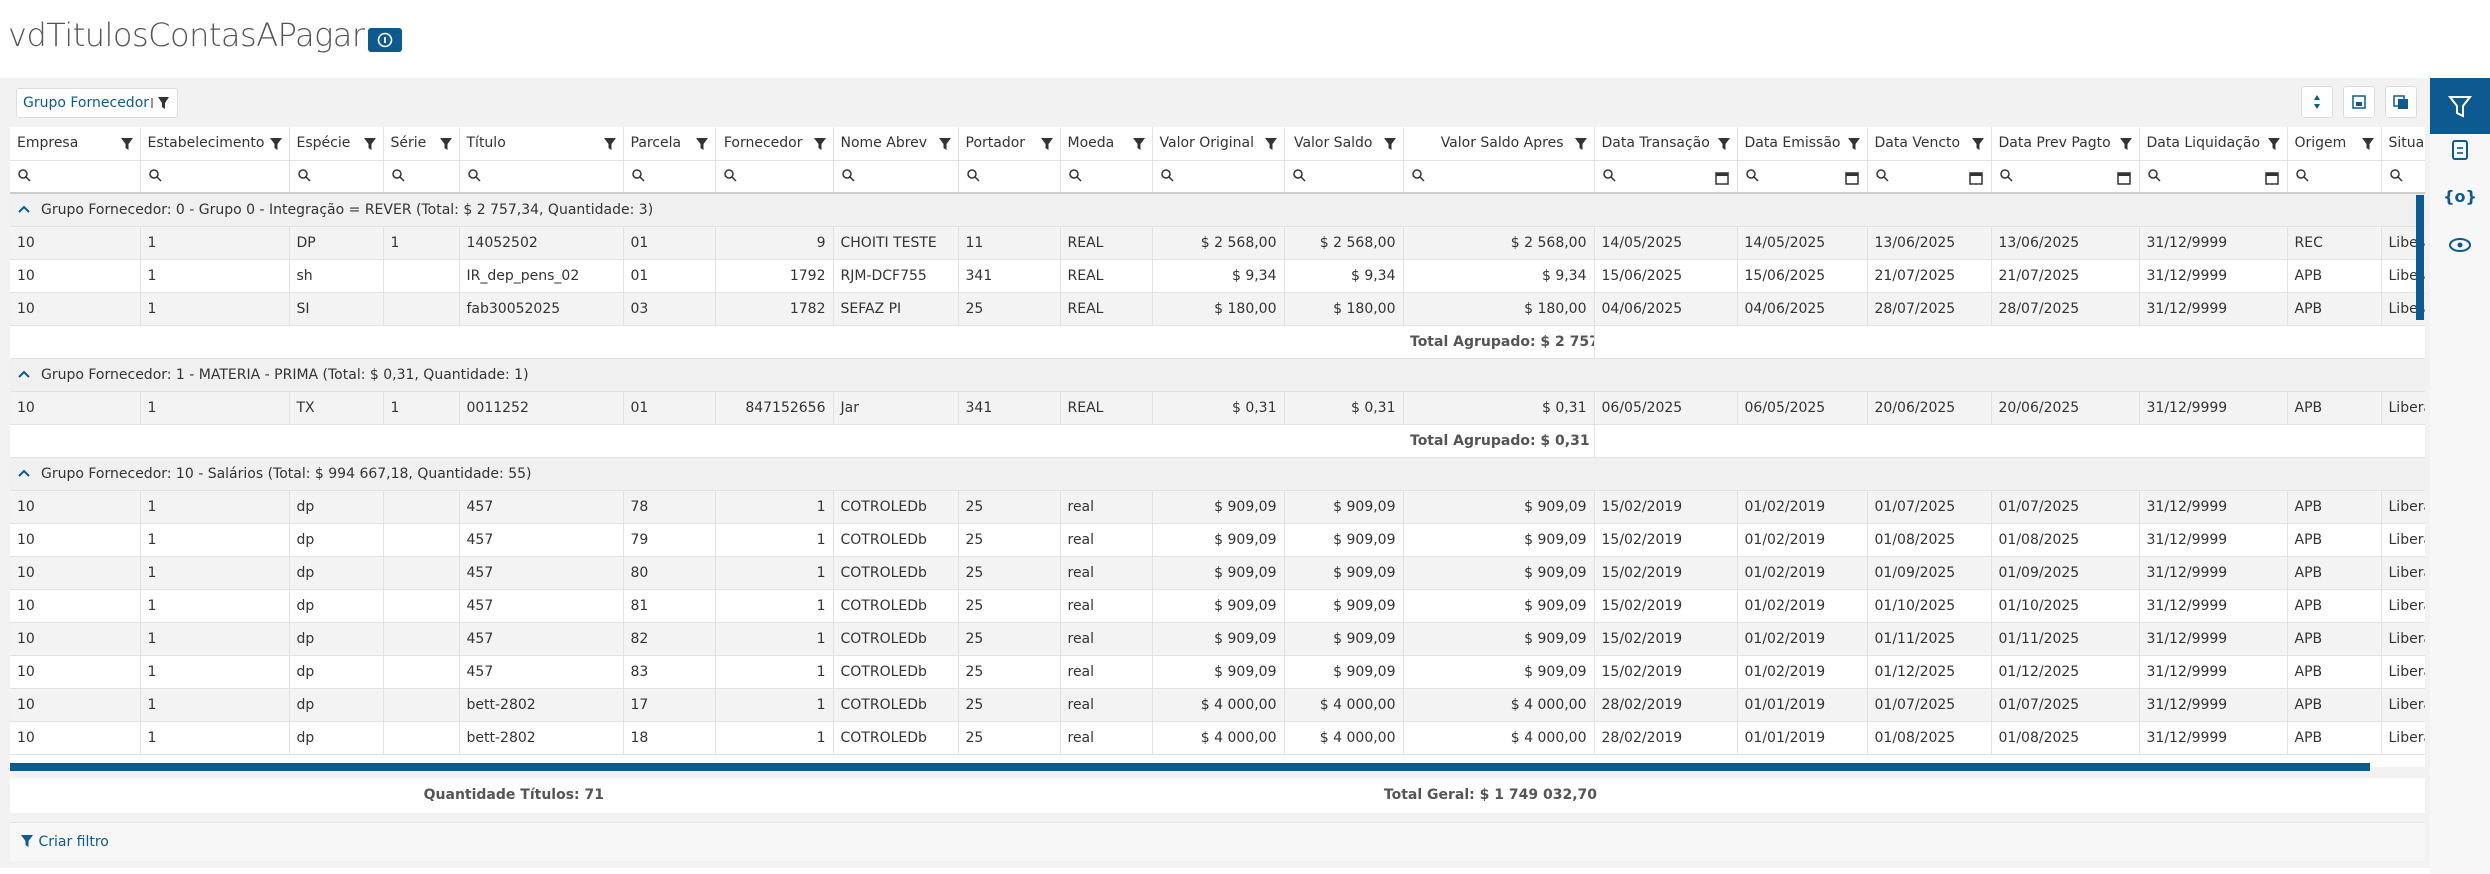 The width and height of the screenshot is (2490, 874). I want to click on vertical-scrollbar, so click(2420, 257).